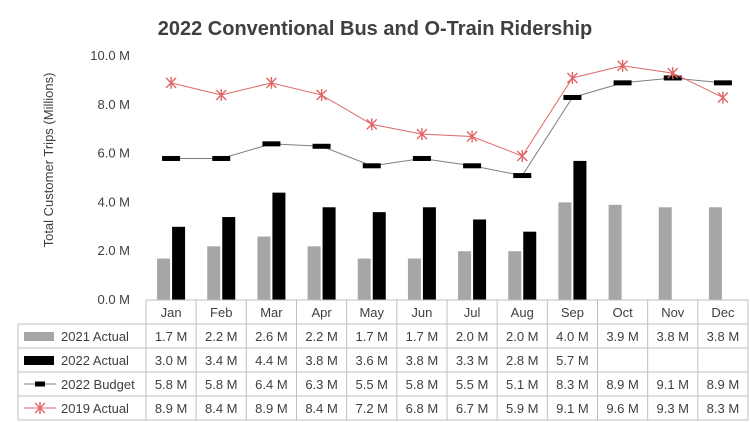 This screenshot has height=422, width=750. Describe the element at coordinates (572, 384) in the screenshot. I see `data-label: 8.3 M` at that location.